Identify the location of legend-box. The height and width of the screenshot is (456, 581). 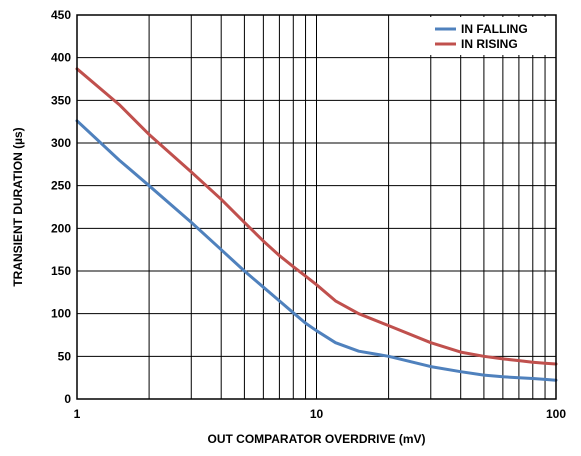
(492, 36).